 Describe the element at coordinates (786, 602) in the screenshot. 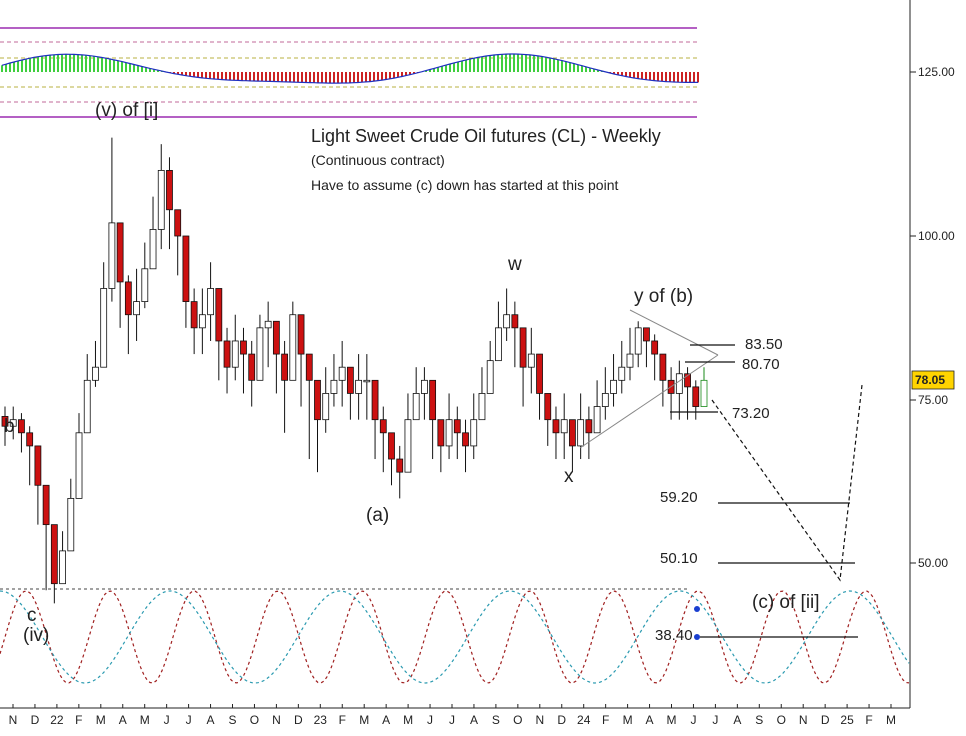

I see `wave-label-c-of-ii: (c) of [ii]` at that location.